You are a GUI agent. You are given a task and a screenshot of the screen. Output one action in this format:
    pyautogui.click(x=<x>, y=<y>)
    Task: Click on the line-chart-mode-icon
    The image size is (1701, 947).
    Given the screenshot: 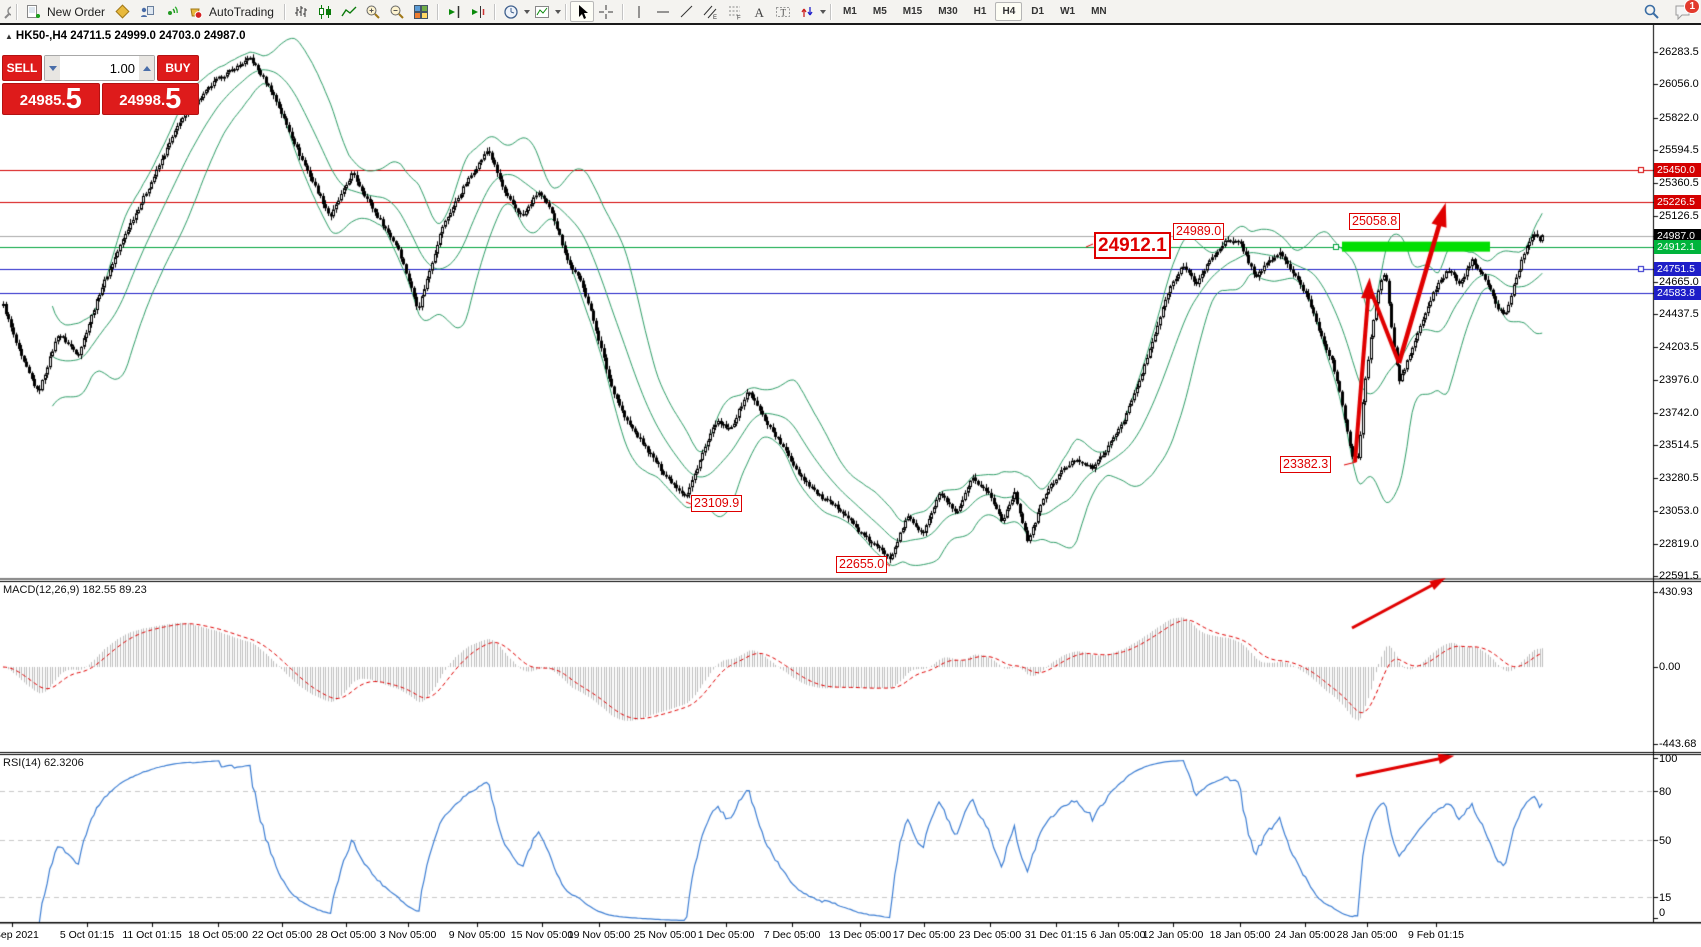 What is the action you would take?
    pyautogui.click(x=349, y=11)
    